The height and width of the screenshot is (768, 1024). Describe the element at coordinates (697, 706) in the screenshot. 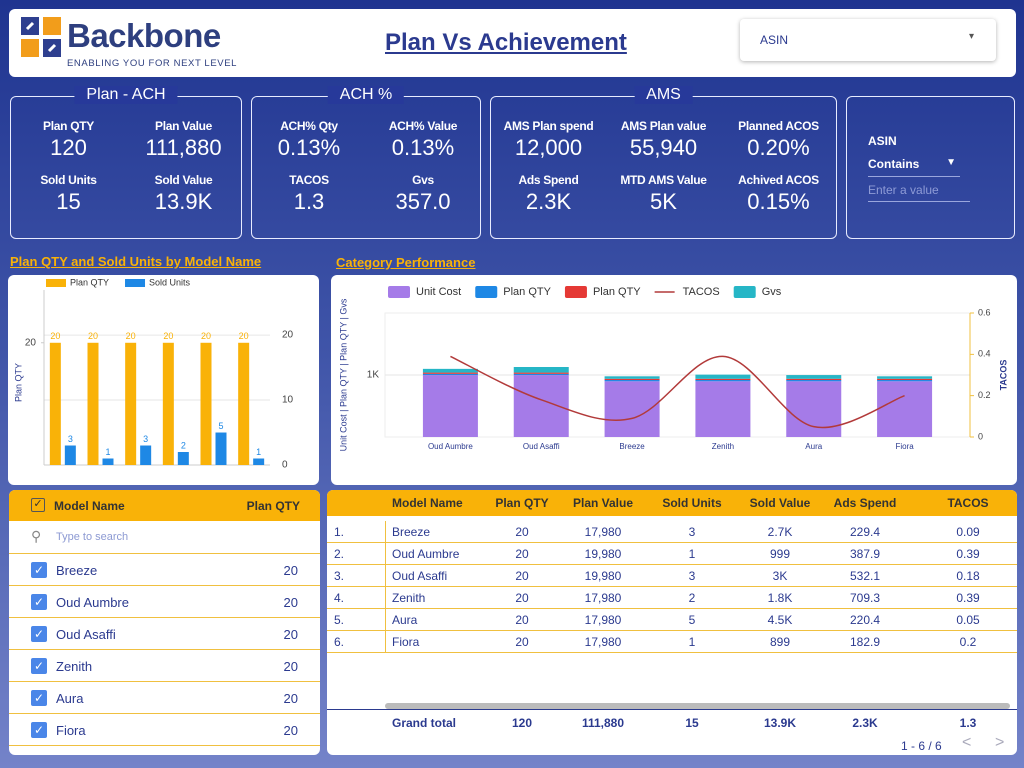

I see `scrollbar` at that location.